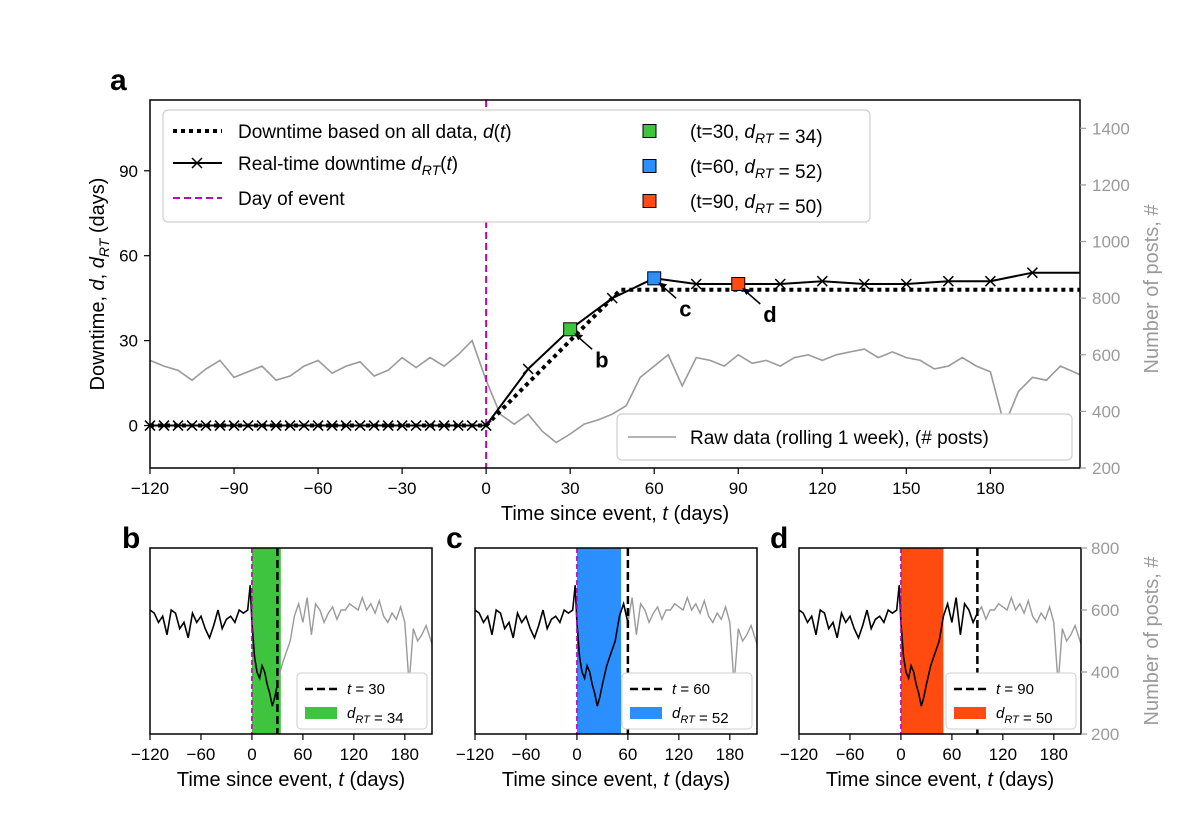 The height and width of the screenshot is (840, 1200). Describe the element at coordinates (131, 538) in the screenshot. I see `panel-letter-b: b` at that location.